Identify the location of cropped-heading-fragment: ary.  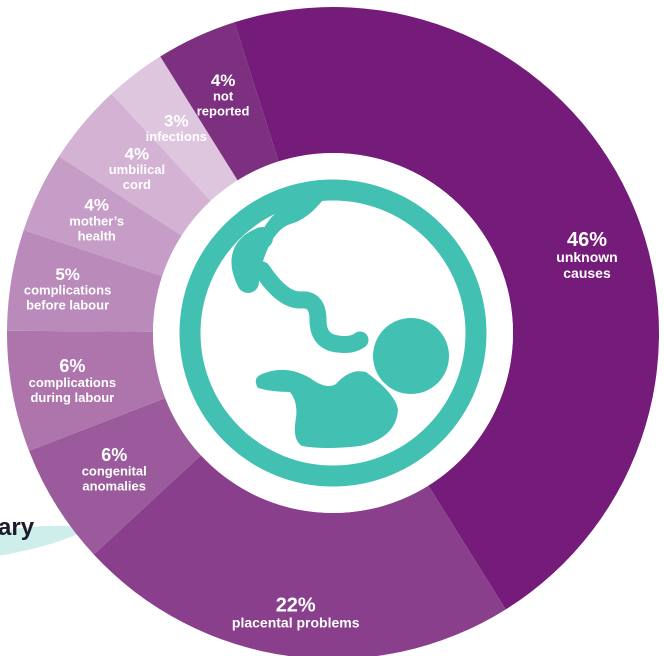
(17, 527).